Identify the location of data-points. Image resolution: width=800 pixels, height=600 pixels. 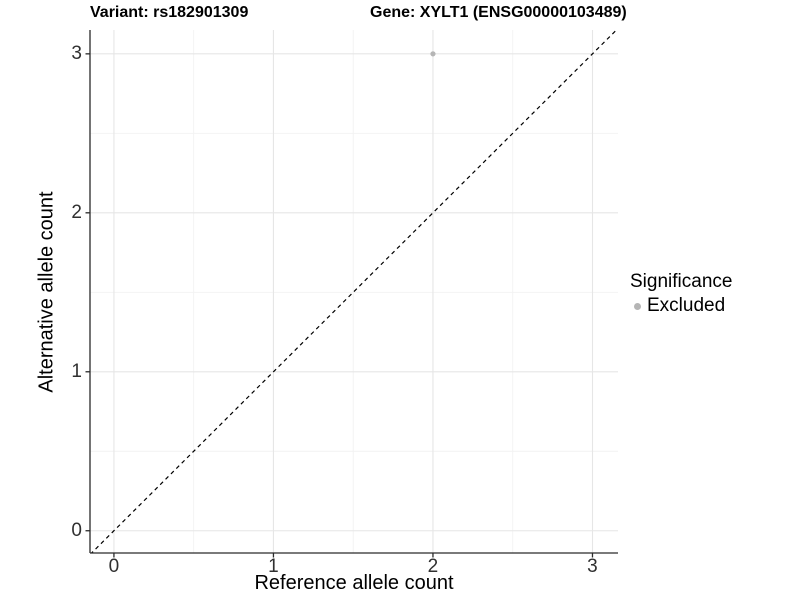
(433, 54).